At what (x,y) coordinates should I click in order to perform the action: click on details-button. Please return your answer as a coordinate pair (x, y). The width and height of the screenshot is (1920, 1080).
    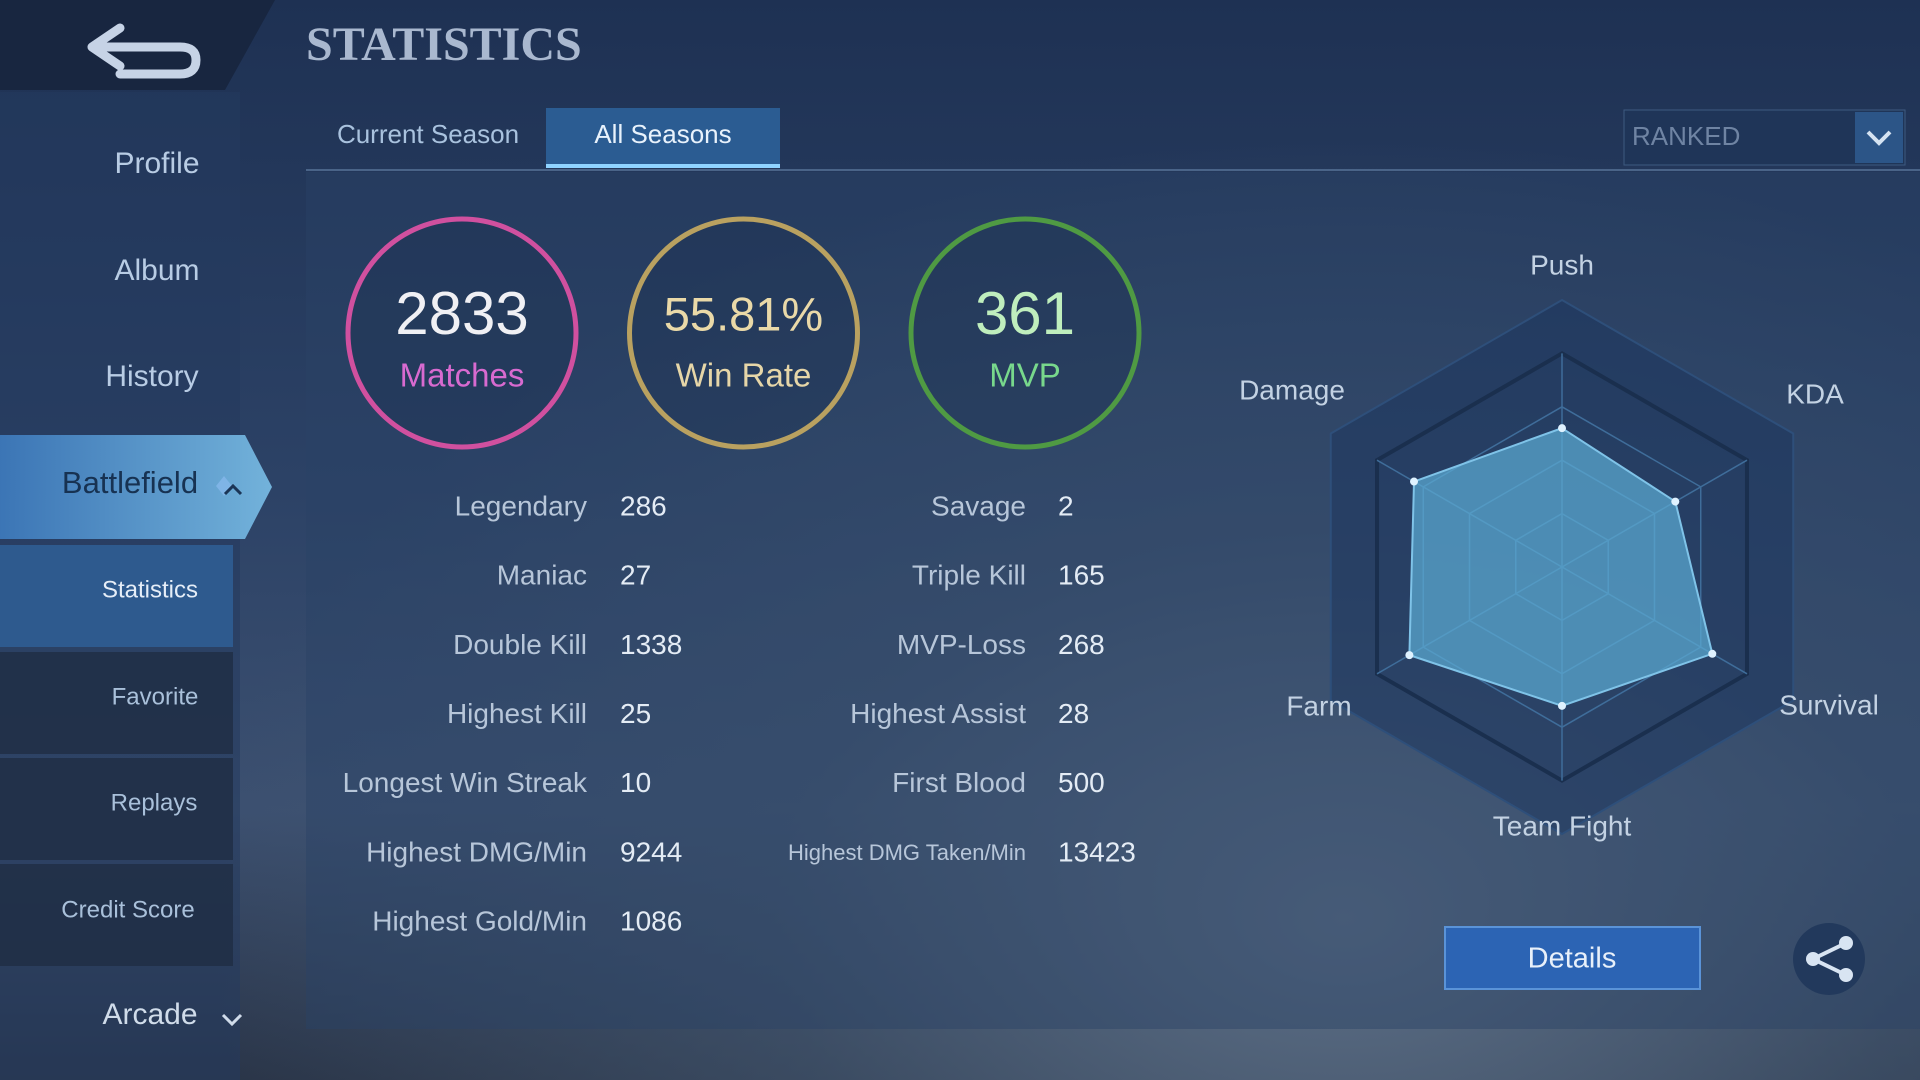
    Looking at the image, I should click on (1572, 958).